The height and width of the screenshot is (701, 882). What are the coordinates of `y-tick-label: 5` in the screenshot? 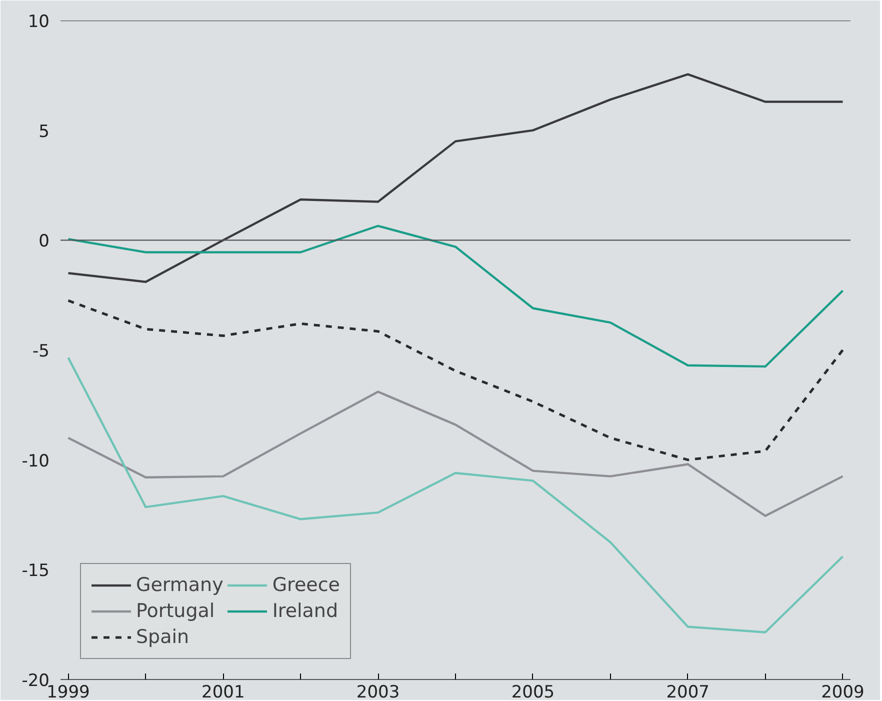 It's located at (44, 132).